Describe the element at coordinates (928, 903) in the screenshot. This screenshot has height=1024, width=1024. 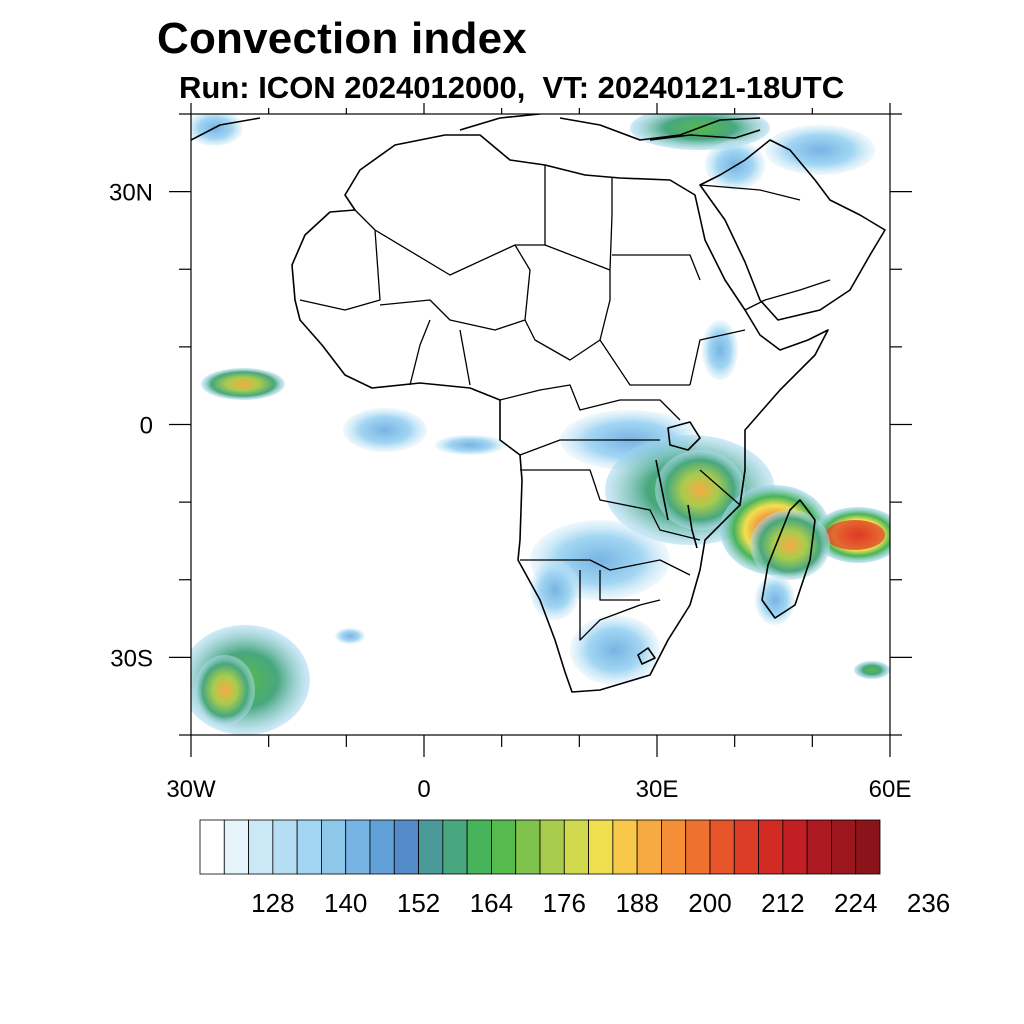
I see `colorbar-label: 236` at that location.